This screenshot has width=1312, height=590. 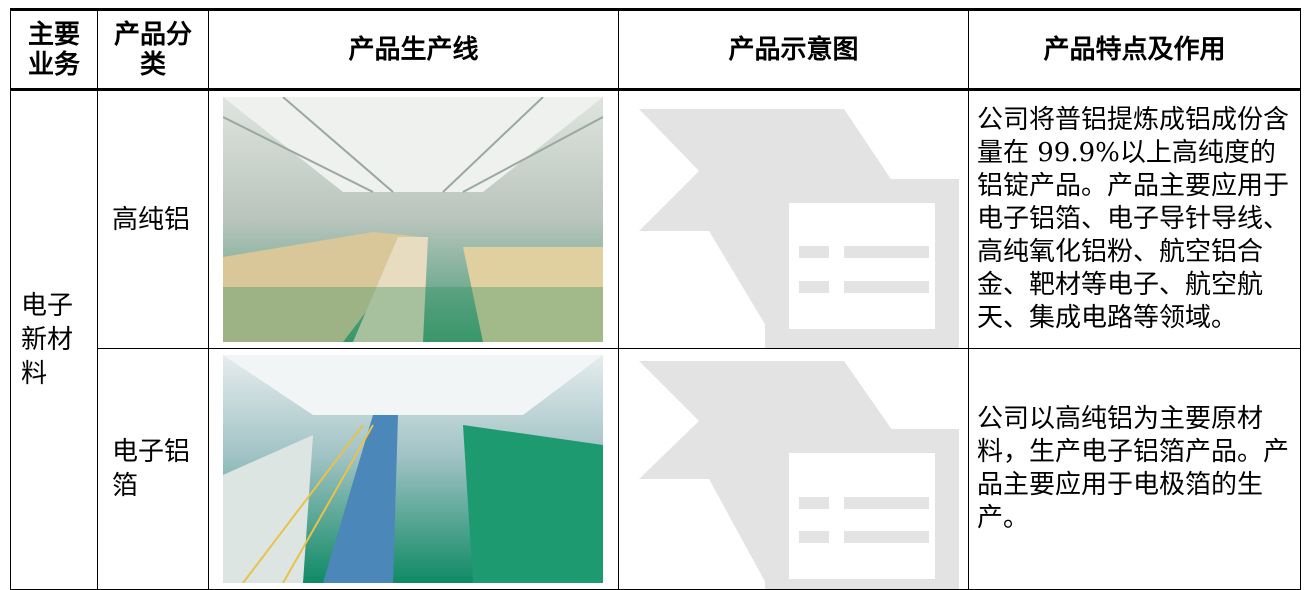 What do you see at coordinates (1134, 49) in the screenshot?
I see `header-cell: 产品特点及作用` at bounding box center [1134, 49].